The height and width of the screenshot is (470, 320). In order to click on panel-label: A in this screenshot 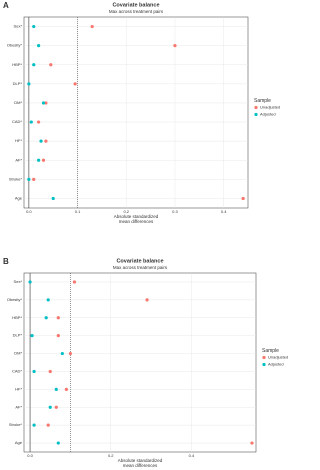, I will do `click(6, 5)`.